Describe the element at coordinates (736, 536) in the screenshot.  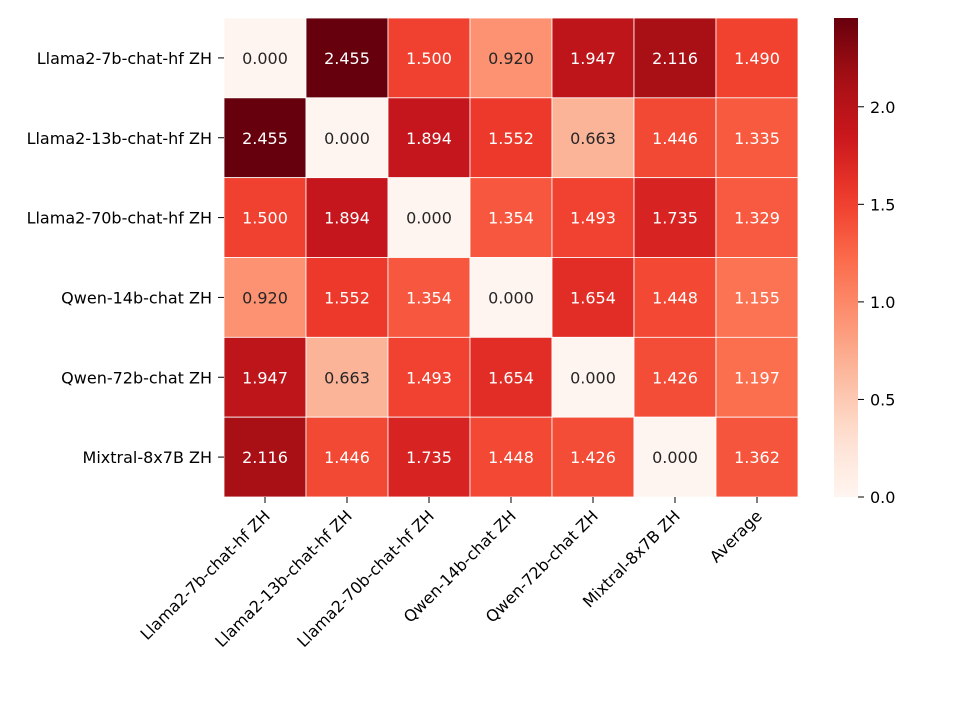
I see `column-label: Average` at that location.